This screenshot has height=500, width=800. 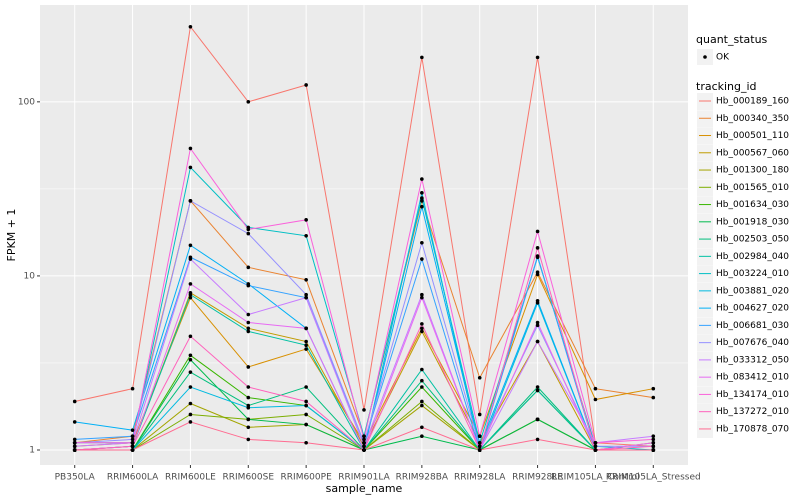 I want to click on legend-point, so click(x=705, y=57).